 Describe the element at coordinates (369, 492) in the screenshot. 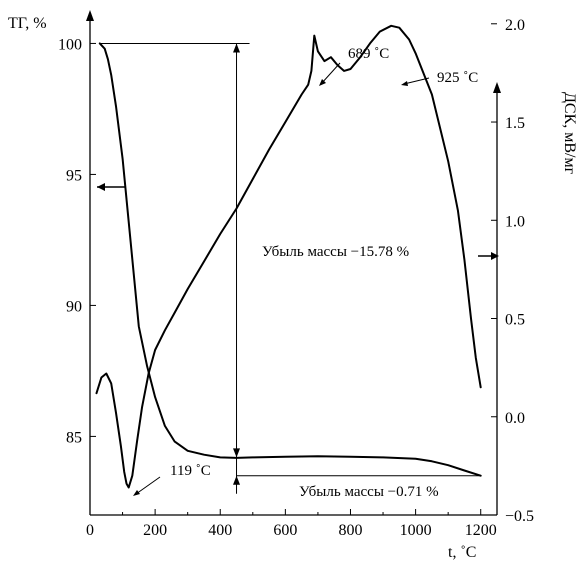

I see `mass-loss-2-label: Убыль массы −0.71 %` at that location.